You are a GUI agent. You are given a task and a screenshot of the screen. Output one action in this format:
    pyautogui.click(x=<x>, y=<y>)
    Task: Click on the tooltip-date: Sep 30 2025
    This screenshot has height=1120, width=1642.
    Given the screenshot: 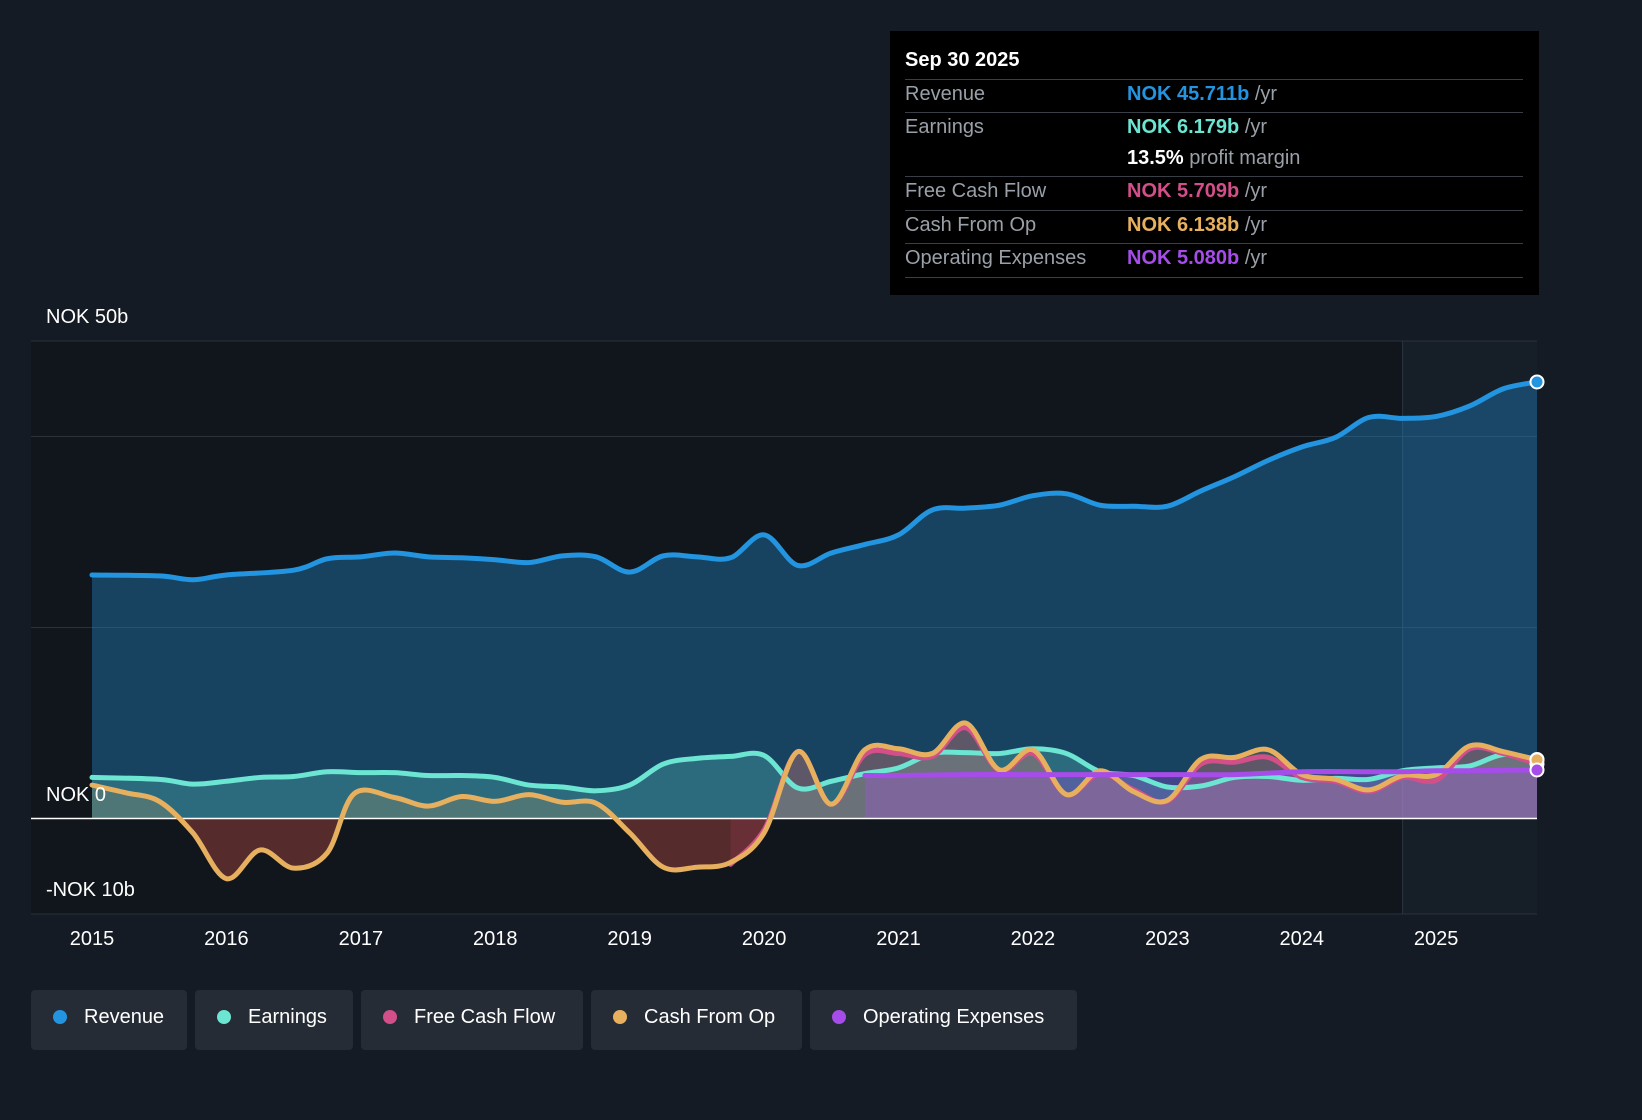 What is the action you would take?
    pyautogui.click(x=962, y=60)
    